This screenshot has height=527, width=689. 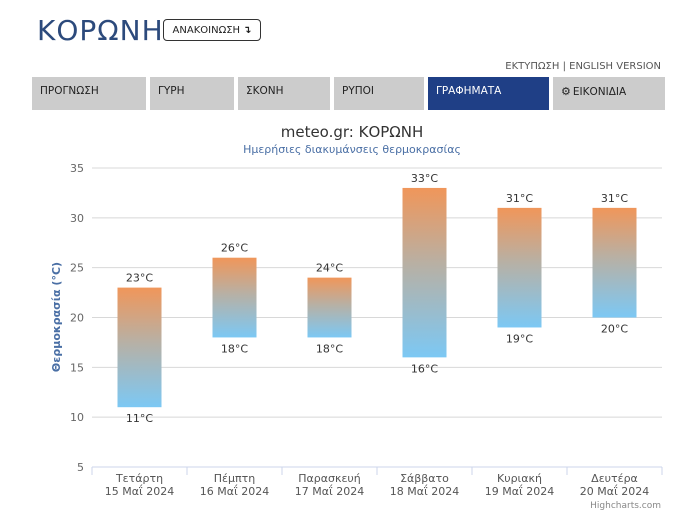 I want to click on tab-charts: ΓΡΑΦΗΜΑΤΑ, so click(x=488, y=93).